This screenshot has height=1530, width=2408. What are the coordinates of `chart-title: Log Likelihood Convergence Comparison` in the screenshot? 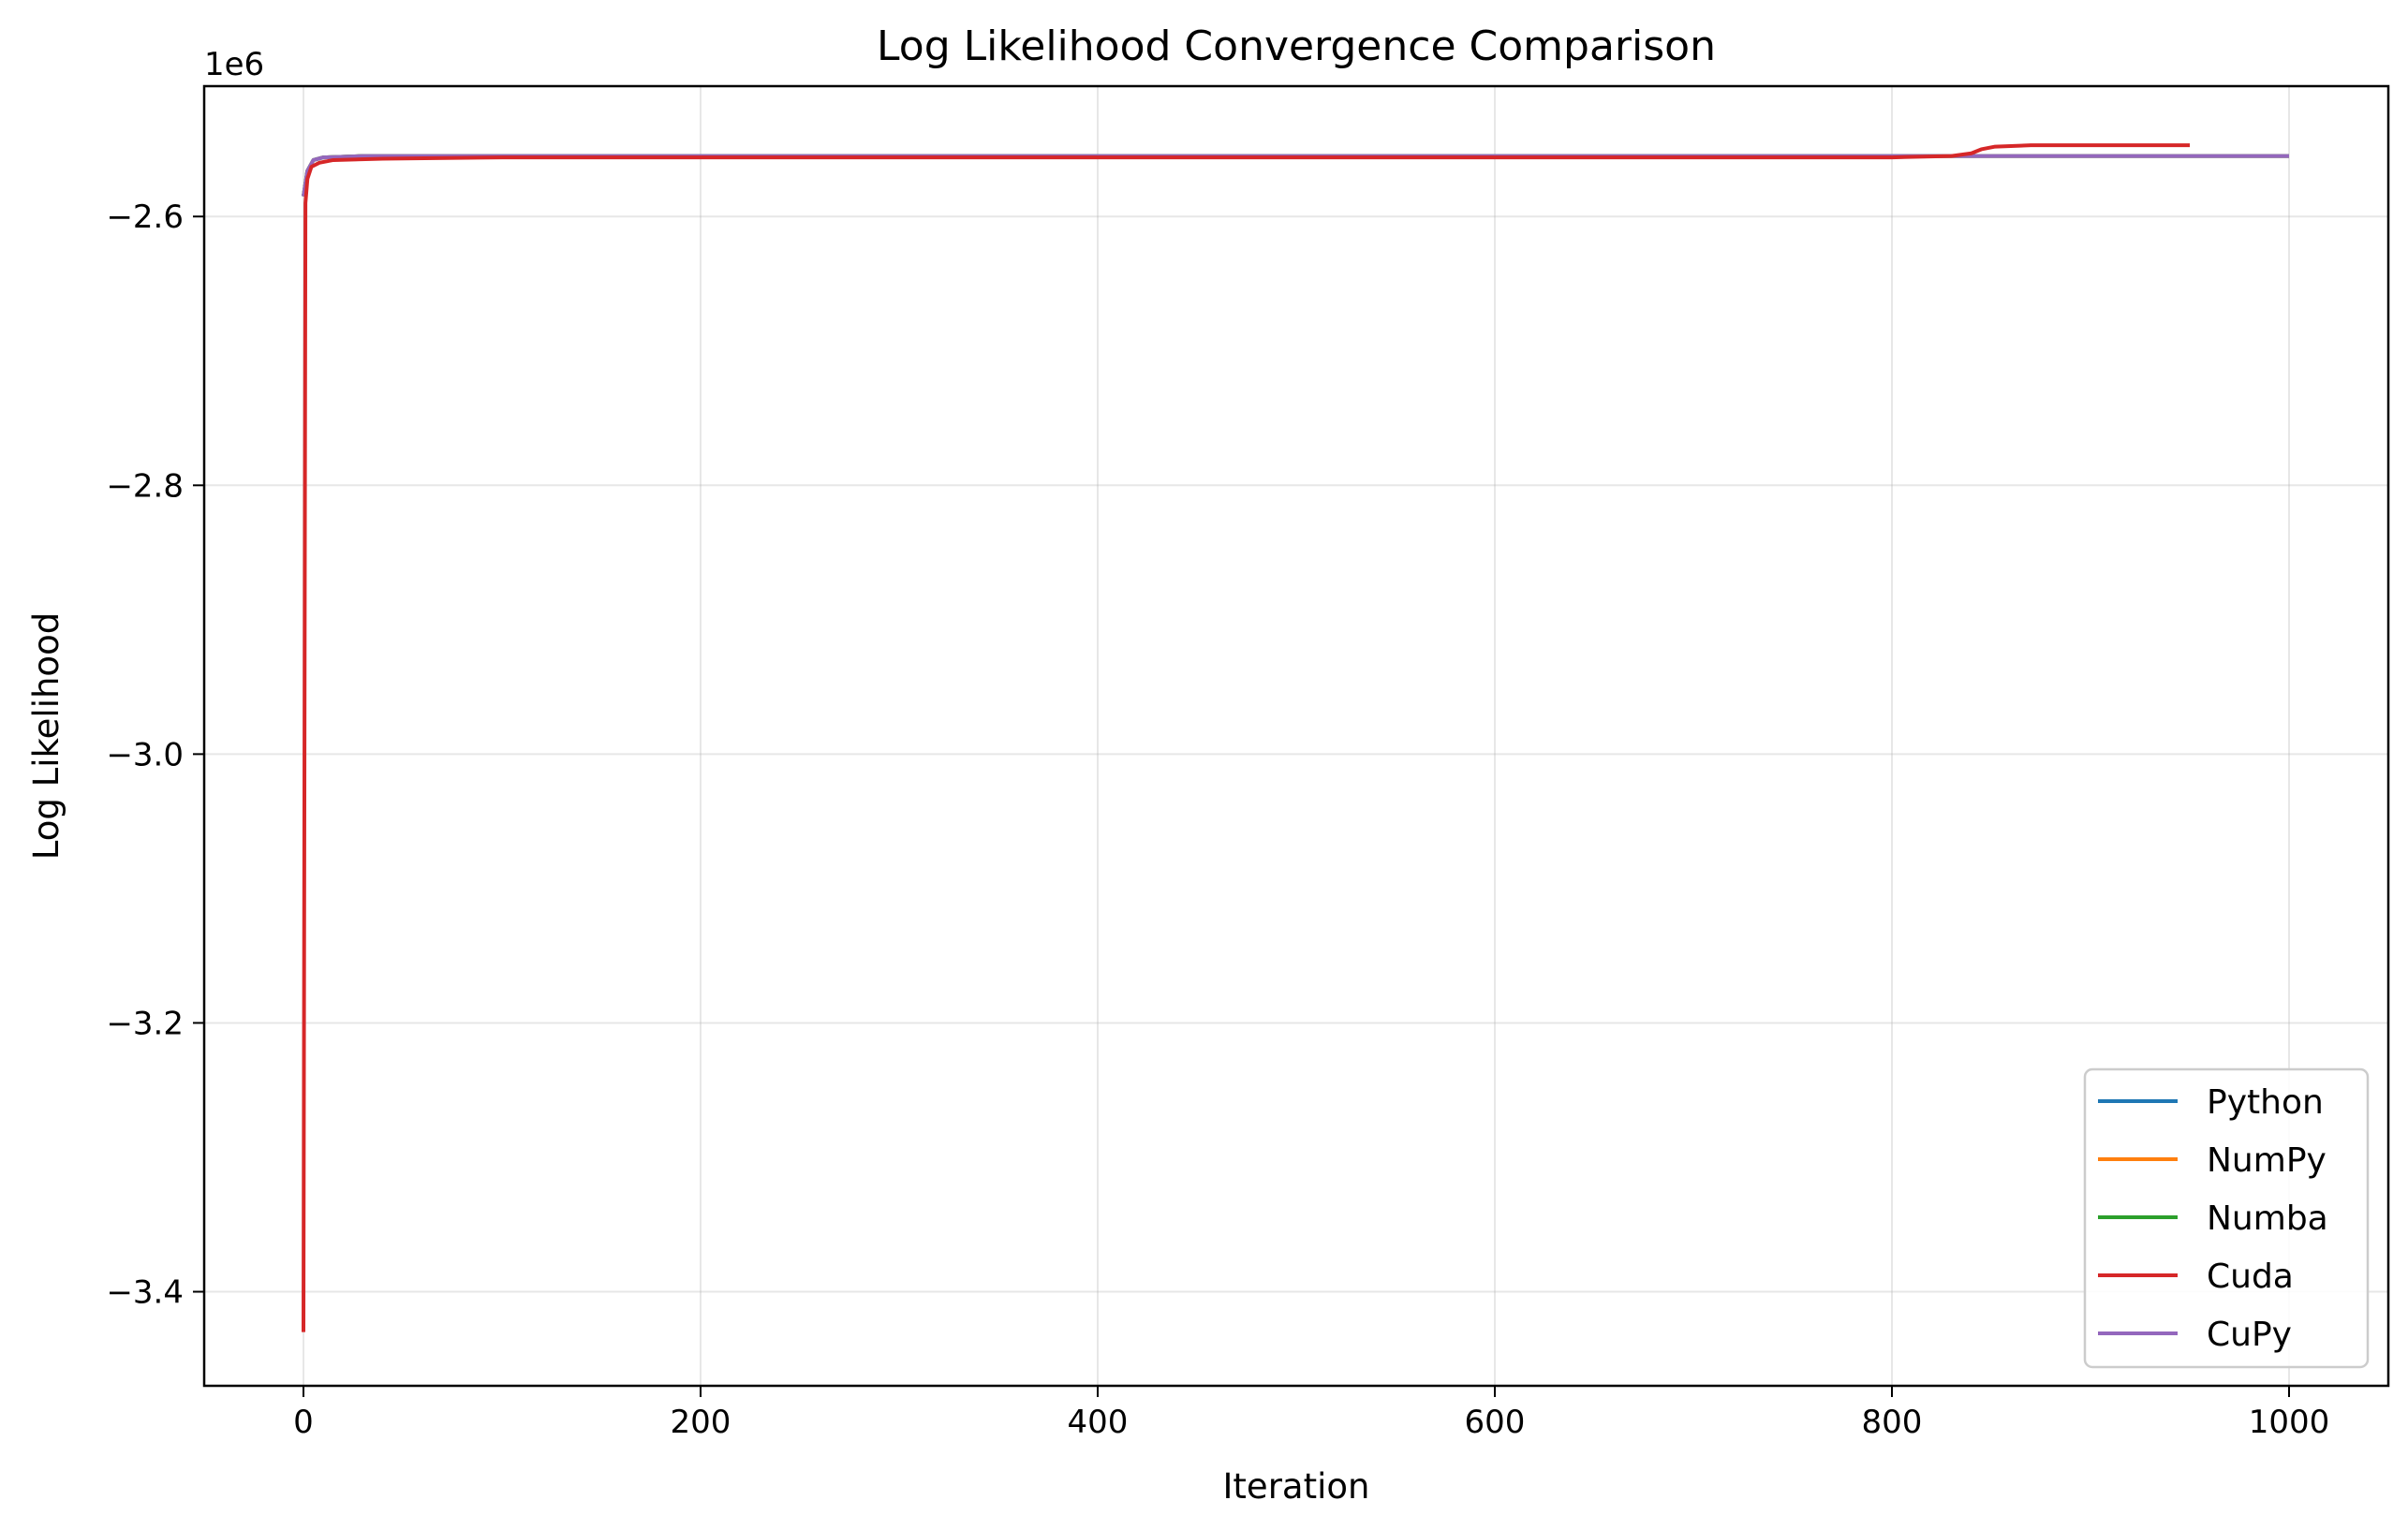 It's located at (1296, 46).